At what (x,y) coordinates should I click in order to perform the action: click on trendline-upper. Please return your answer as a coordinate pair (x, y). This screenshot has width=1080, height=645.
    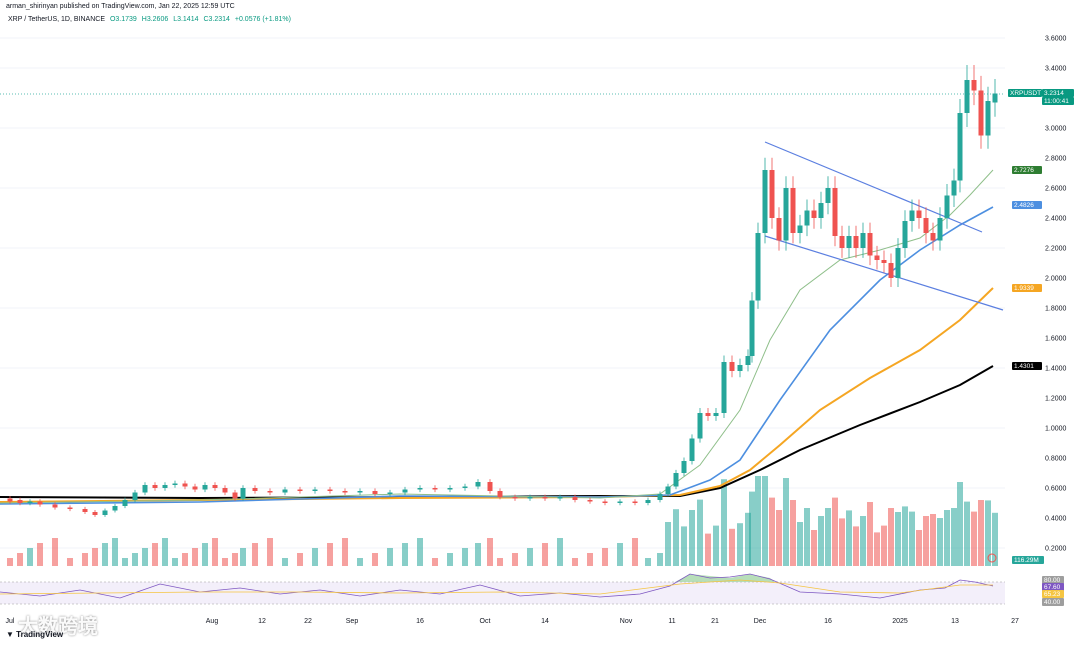
    Looking at the image, I should click on (873, 187).